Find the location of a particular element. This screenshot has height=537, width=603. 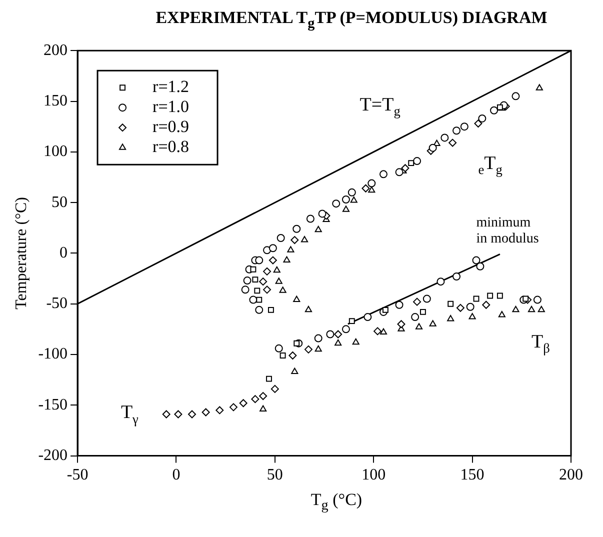

chart-title: EXPERIMENTAL T$_{g}$TP (P=MODULUS) DIAGRAM is located at coordinates (351, 20).